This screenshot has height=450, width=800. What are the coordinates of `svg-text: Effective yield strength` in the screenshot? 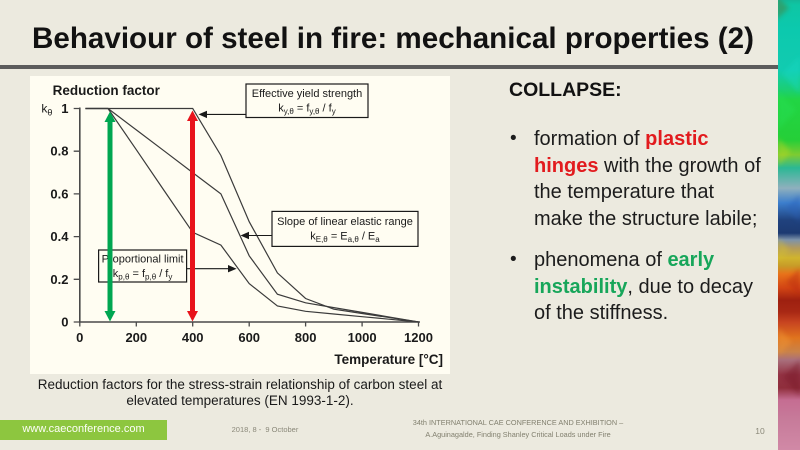 It's located at (307, 94).